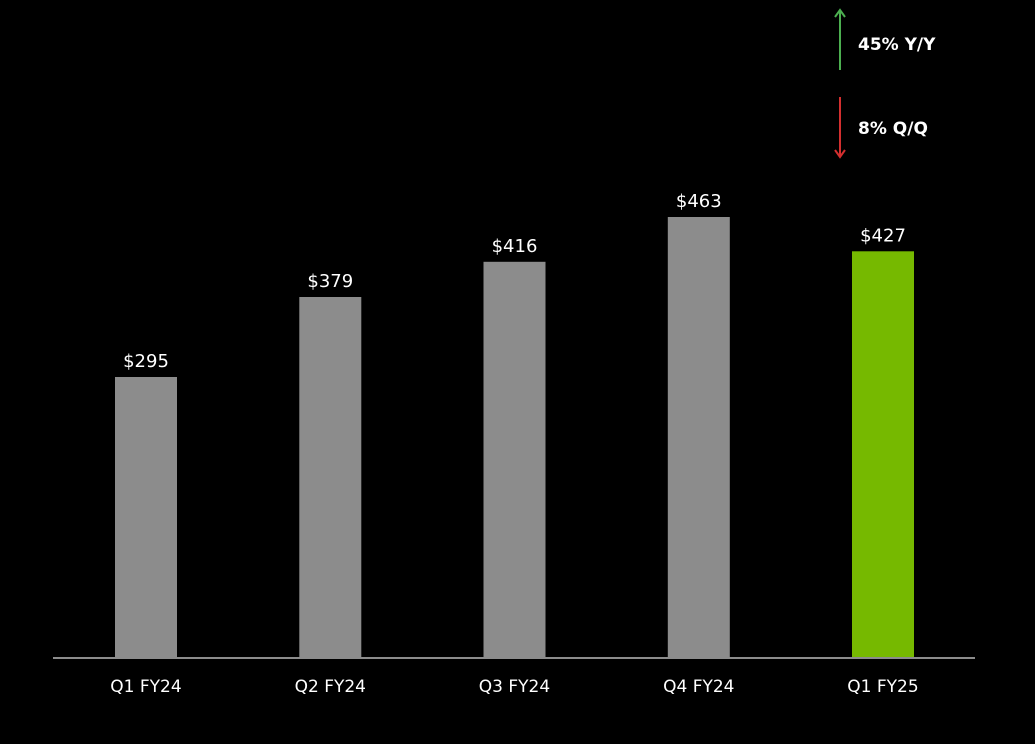 This screenshot has height=744, width=1035. I want to click on x-tick-label: Q2 FY24, so click(330, 687).